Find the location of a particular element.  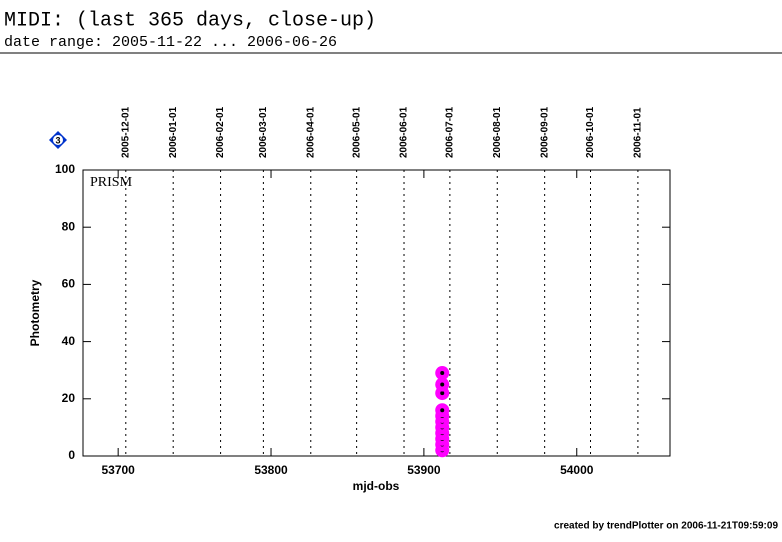

y-tick-label: 60 is located at coordinates (69, 284).